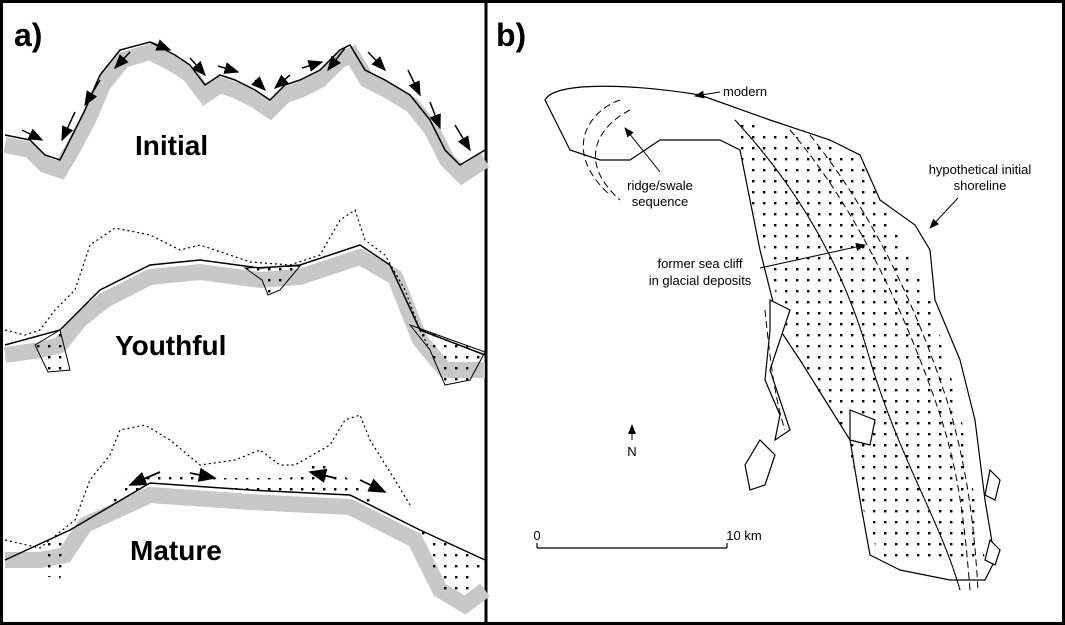  What do you see at coordinates (699, 263) in the screenshot?
I see `annotation: former sea cliff` at bounding box center [699, 263].